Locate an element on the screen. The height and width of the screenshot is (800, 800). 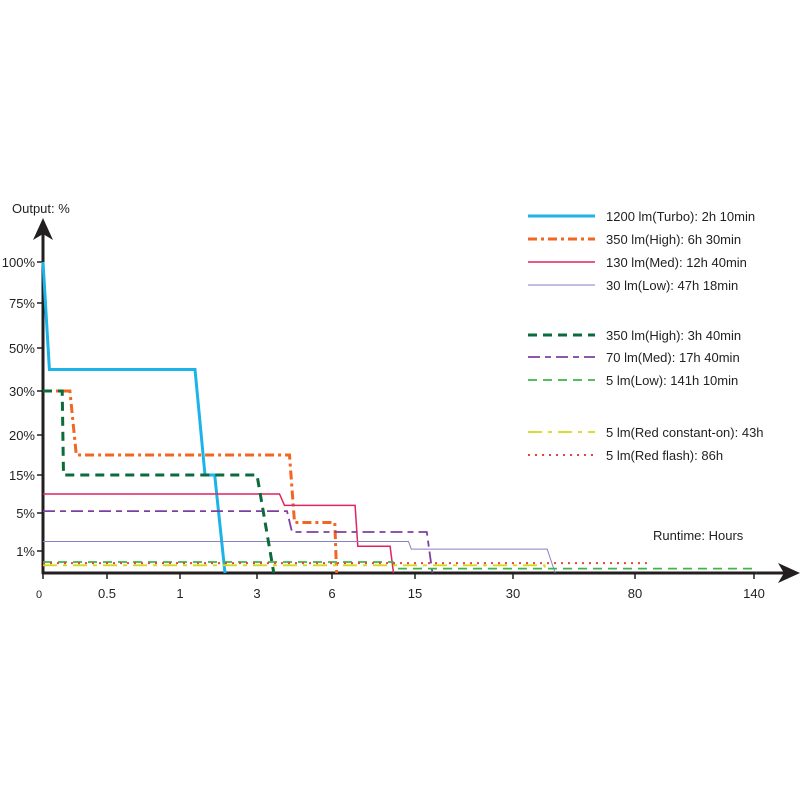
x-tick-label: 0 is located at coordinates (39, 595).